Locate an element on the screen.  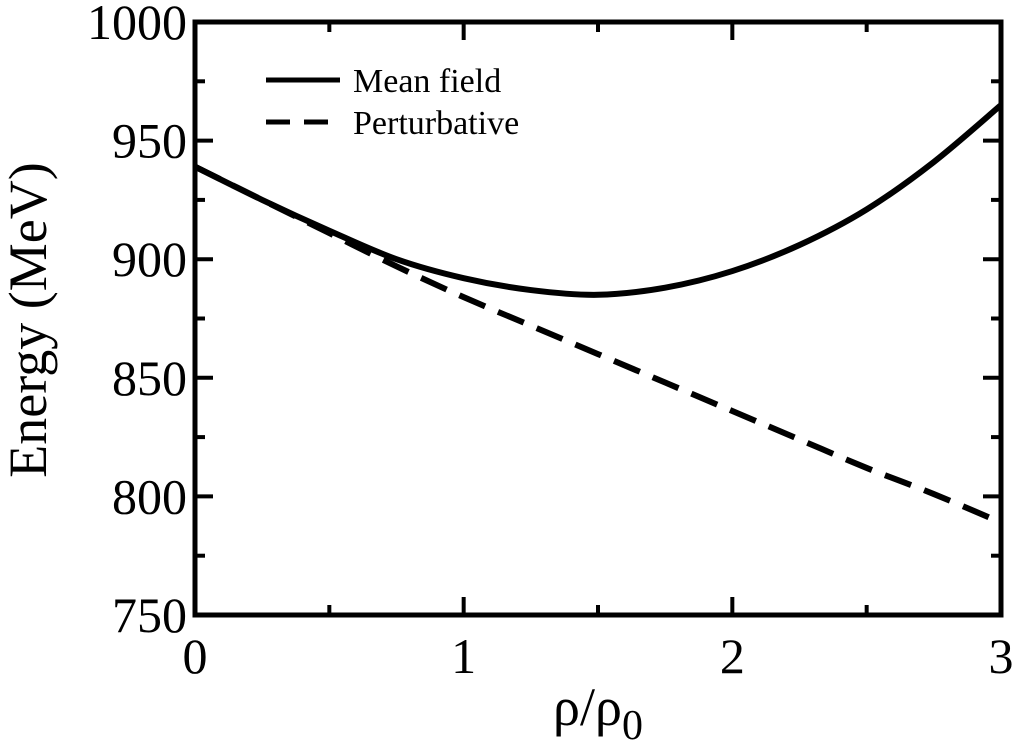
x-axis-label-main: ρ/ρ is located at coordinates (587, 707).